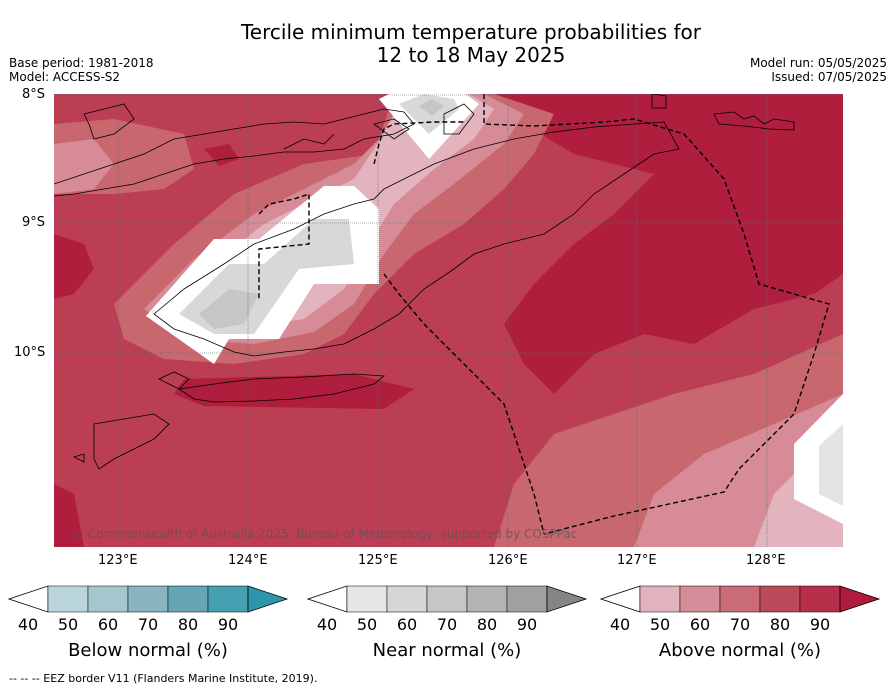 This screenshot has width=896, height=690. What do you see at coordinates (637, 560) in the screenshot?
I see `lon-label-127e: 127°E` at bounding box center [637, 560].